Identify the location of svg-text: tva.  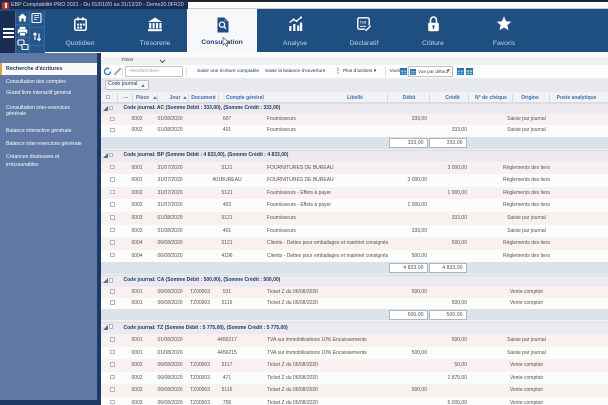
(363, 21).